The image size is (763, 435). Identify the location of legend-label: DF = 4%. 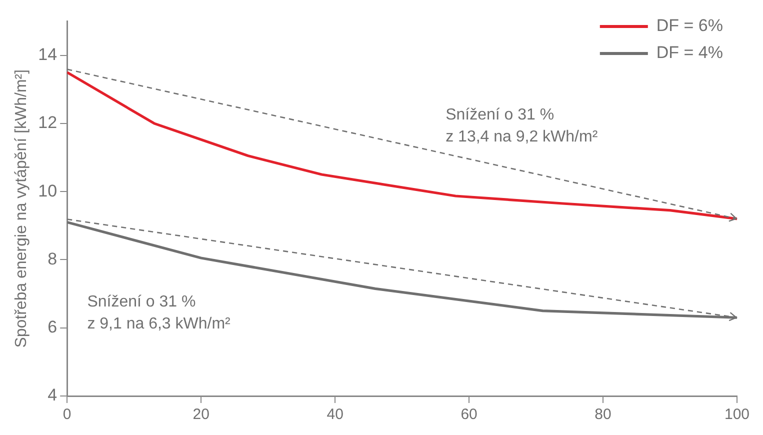
(690, 52).